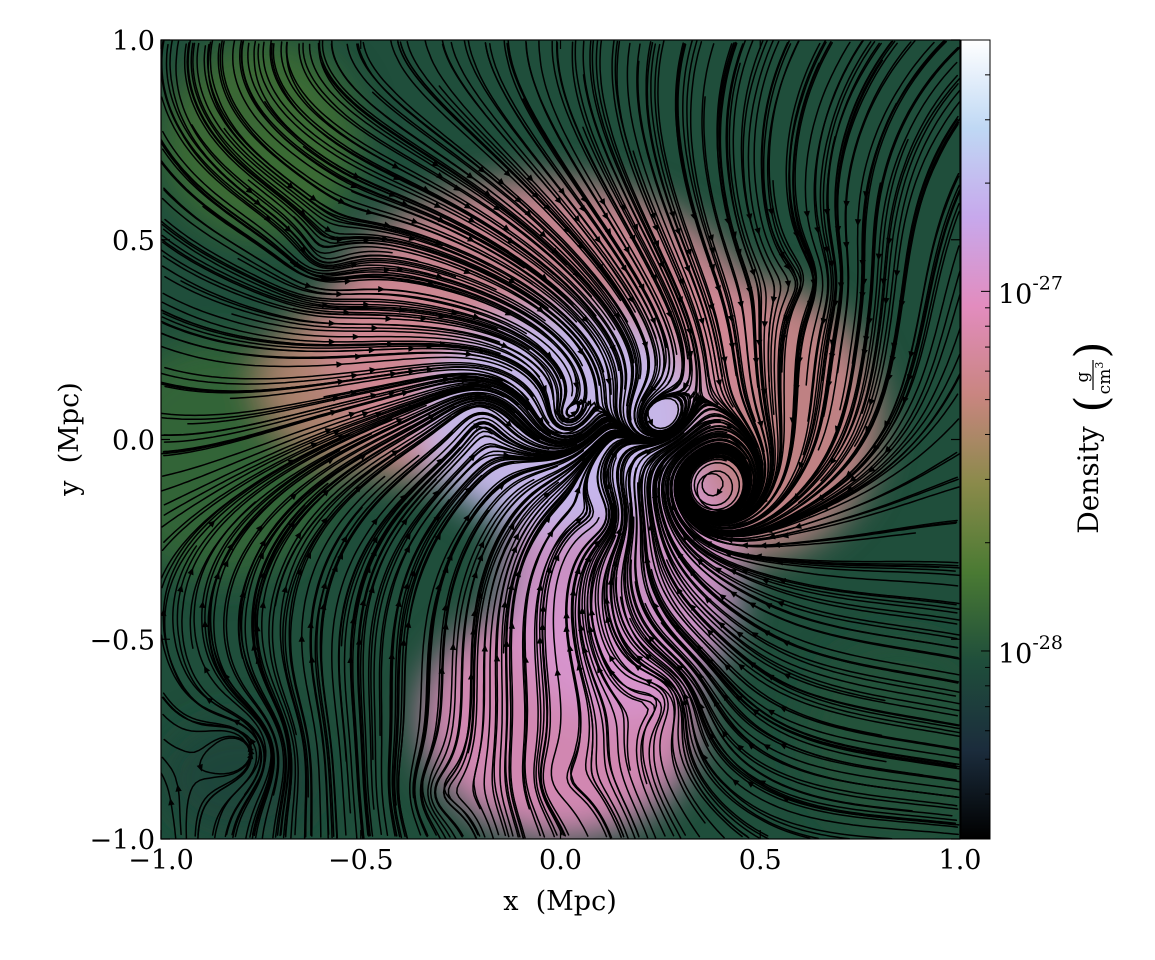 The width and height of the screenshot is (1155, 960). Describe the element at coordinates (1091, 349) in the screenshot. I see `colorbar-unit-close-paren: )` at that location.